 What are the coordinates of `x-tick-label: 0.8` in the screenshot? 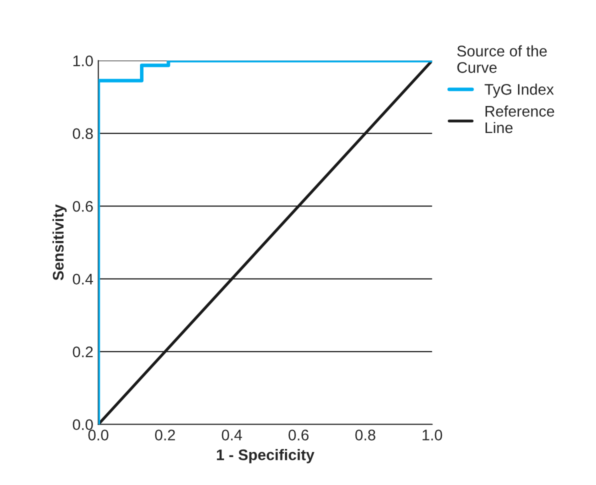 It's located at (365, 435).